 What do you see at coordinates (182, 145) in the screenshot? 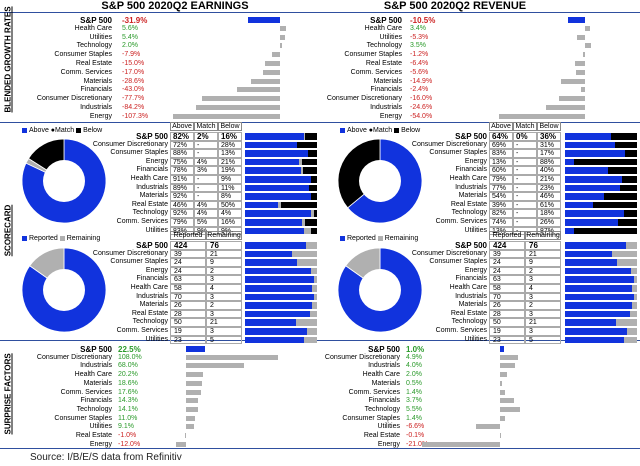
I see `table-cell: 72%` at bounding box center [182, 145].